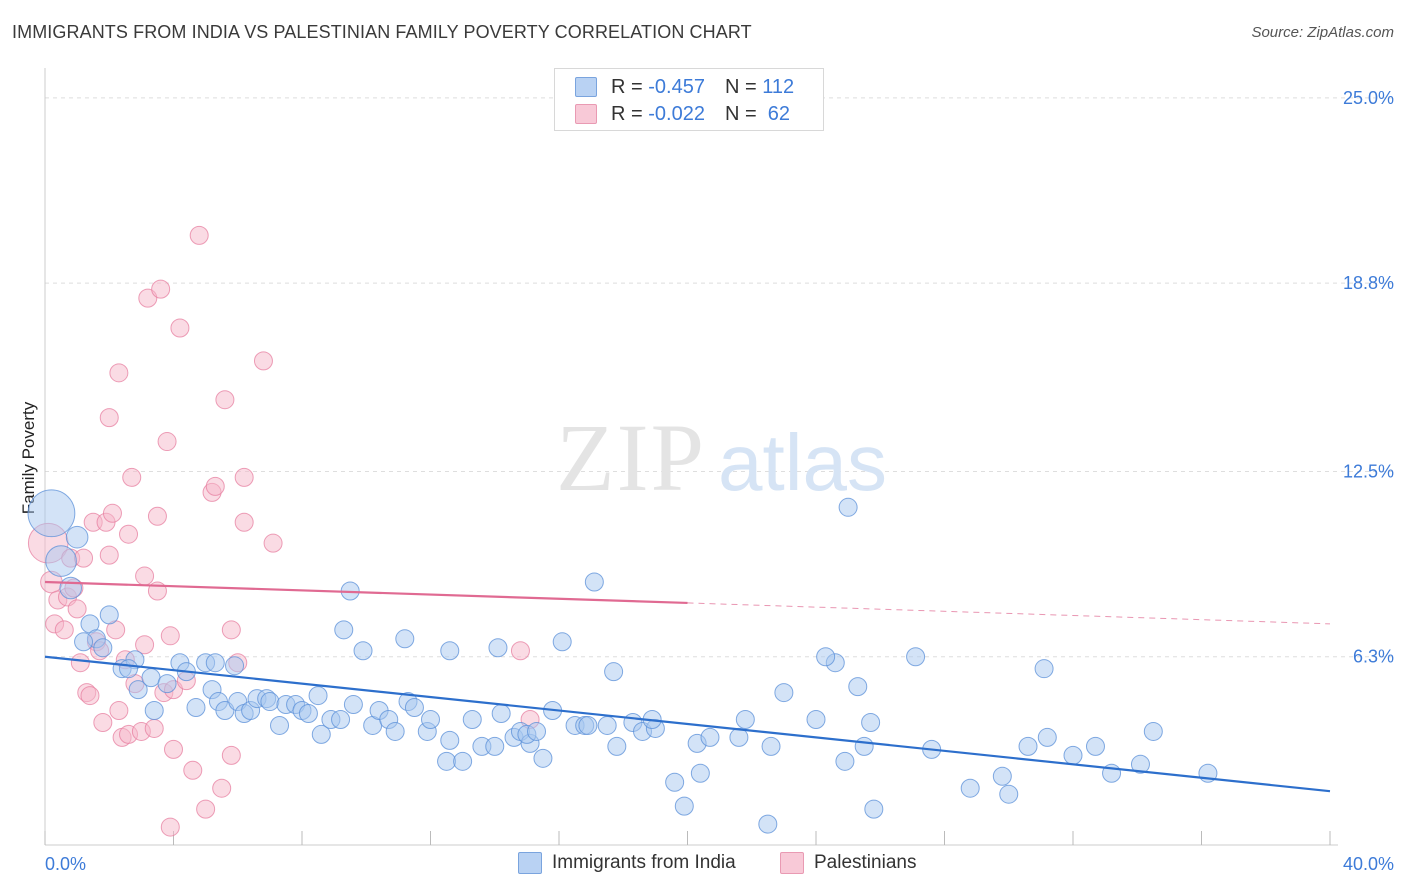 Image resolution: width=1406 pixels, height=892 pixels. What do you see at coordinates (1368, 283) in the screenshot?
I see `y-tick-label-2: 18.8%` at bounding box center [1368, 283].